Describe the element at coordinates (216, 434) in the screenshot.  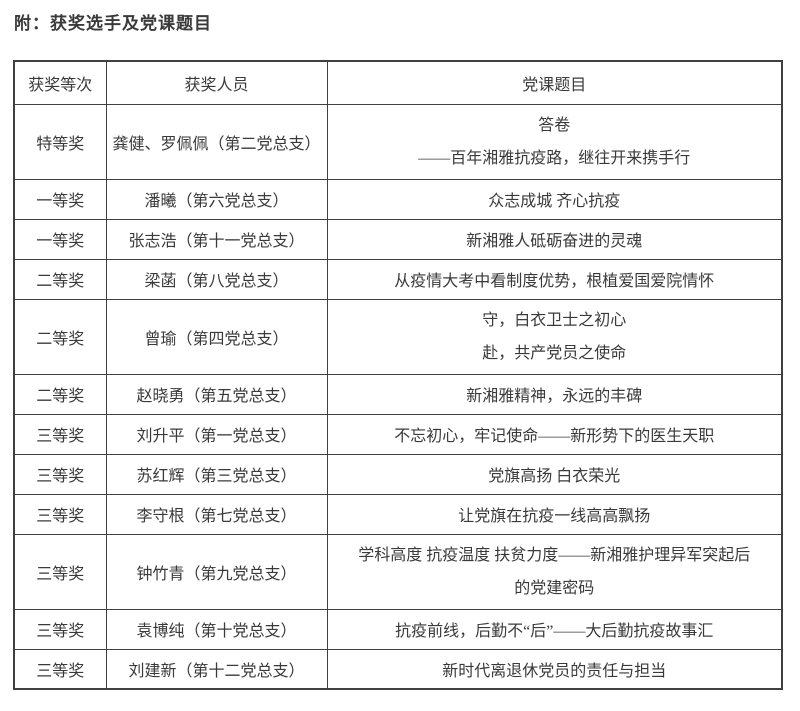
I see `awardee-cell: 刘升平（第一党总支）` at that location.